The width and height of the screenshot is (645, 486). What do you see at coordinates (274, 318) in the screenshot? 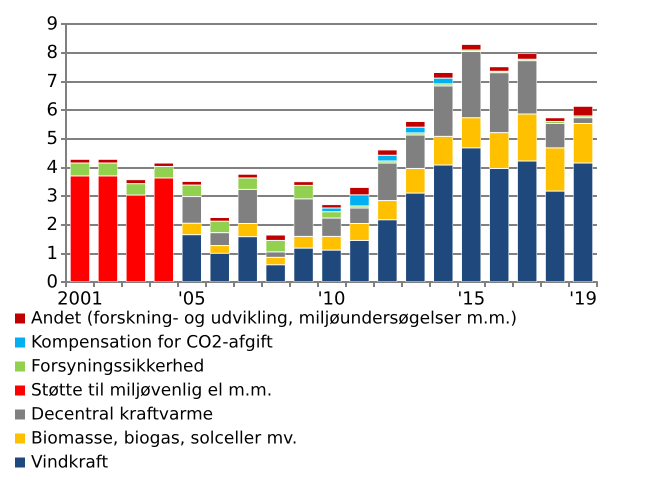
I see `legend-label: Andet (forskning- og udvikling, miljøundersøgelser m.m.)` at bounding box center [274, 318].